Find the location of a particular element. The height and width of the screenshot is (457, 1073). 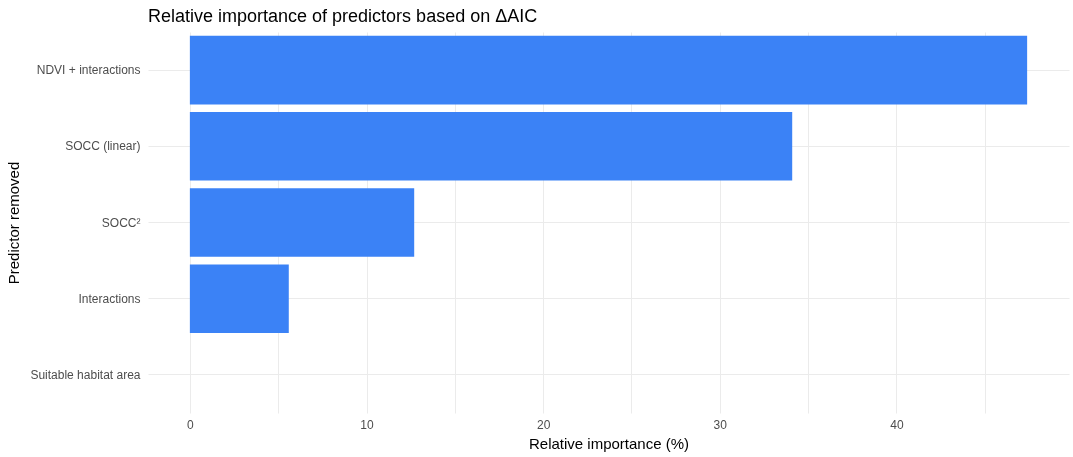

x-tick-label: 0 is located at coordinates (191, 424).